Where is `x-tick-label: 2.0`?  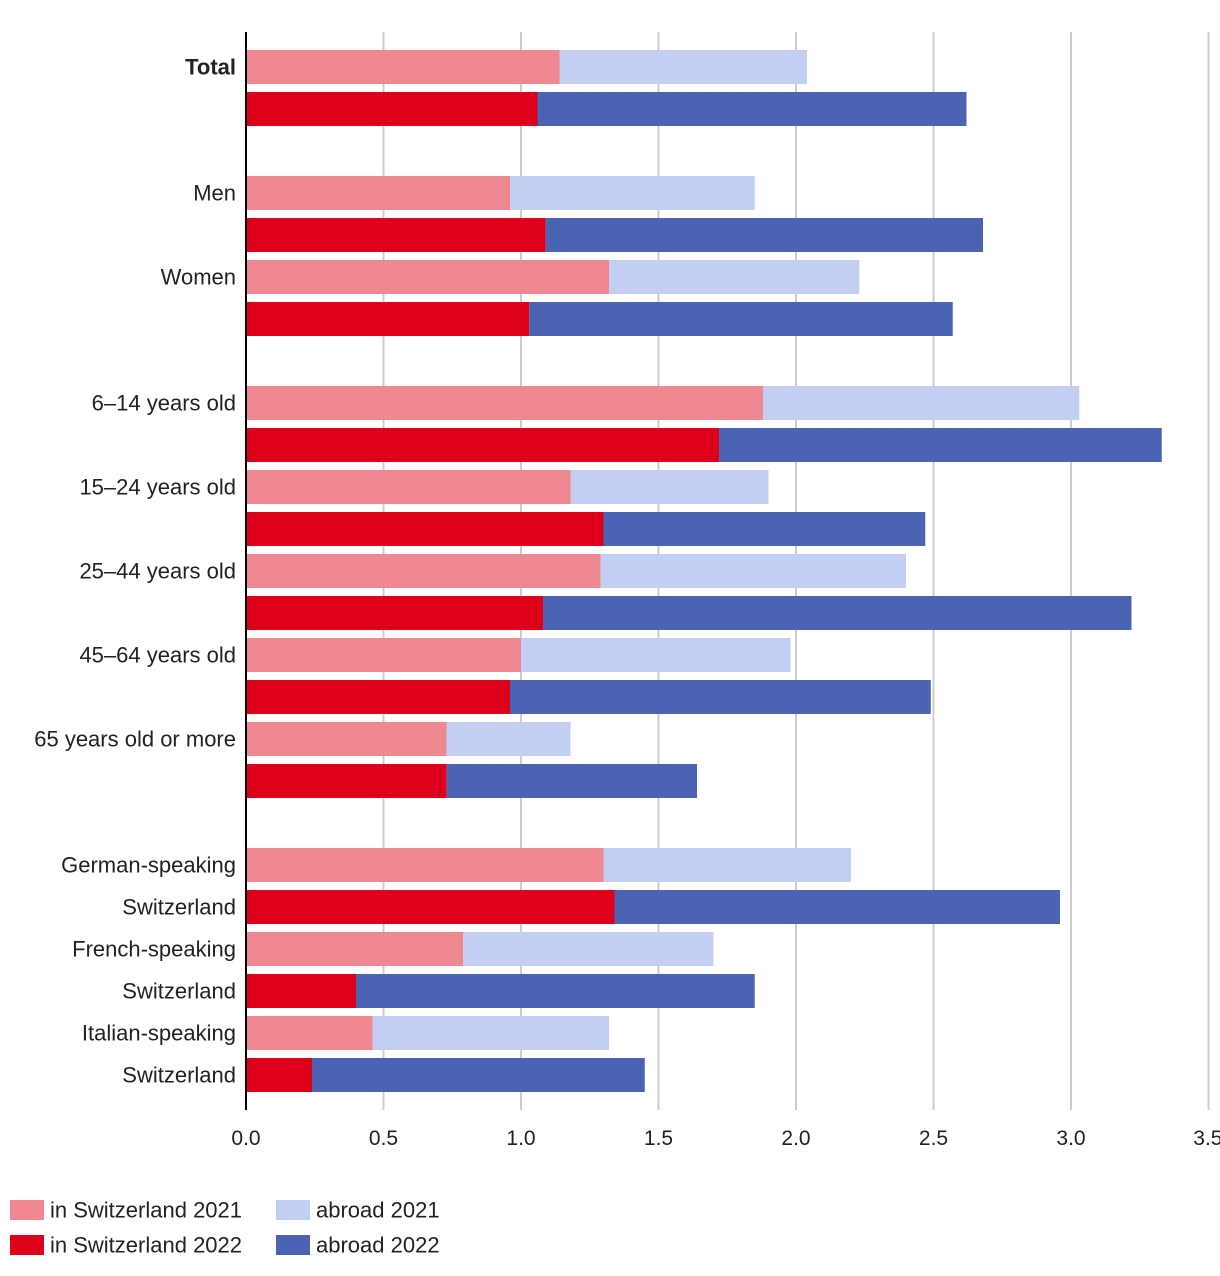 x-tick-label: 2.0 is located at coordinates (795, 1138).